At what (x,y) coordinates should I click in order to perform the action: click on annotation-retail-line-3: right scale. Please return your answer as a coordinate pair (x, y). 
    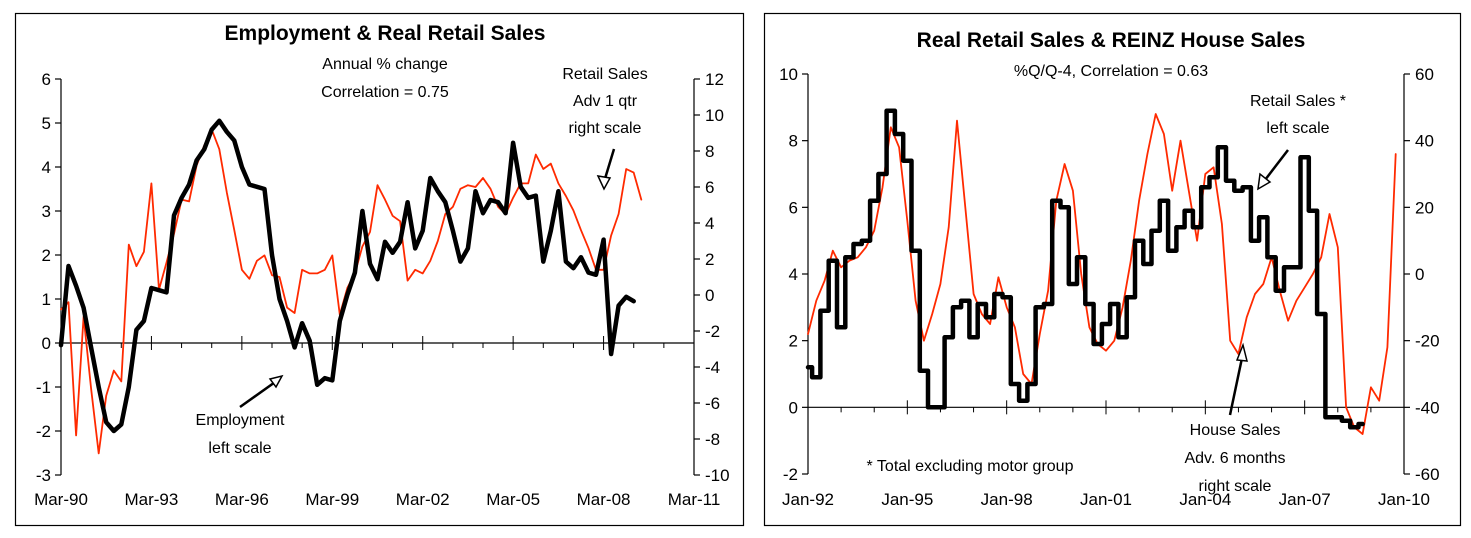
    Looking at the image, I should click on (605, 128).